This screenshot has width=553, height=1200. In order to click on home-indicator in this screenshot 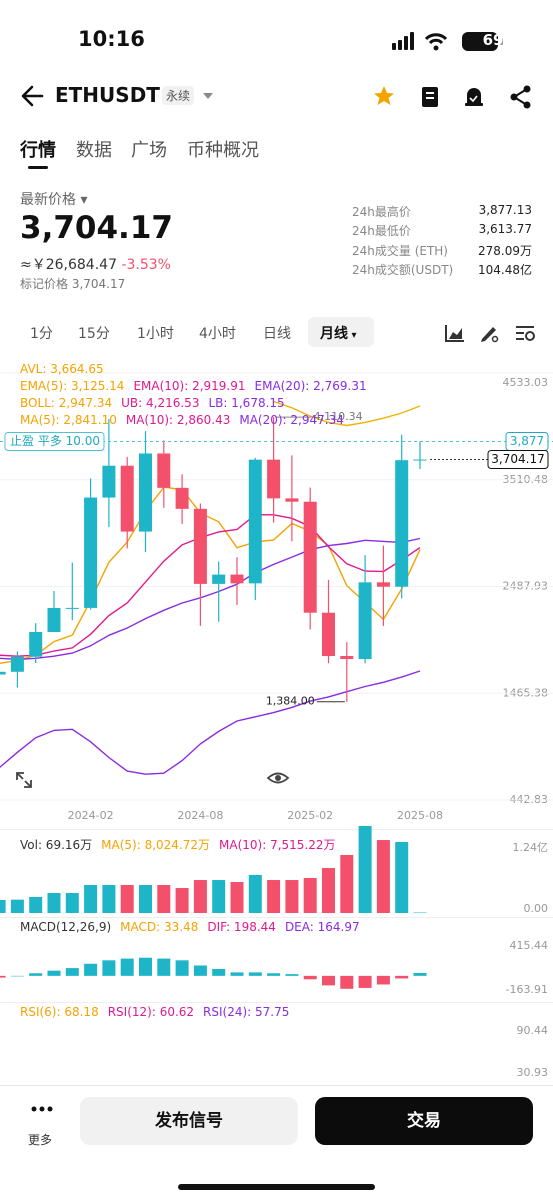, I will do `click(276, 1187)`.